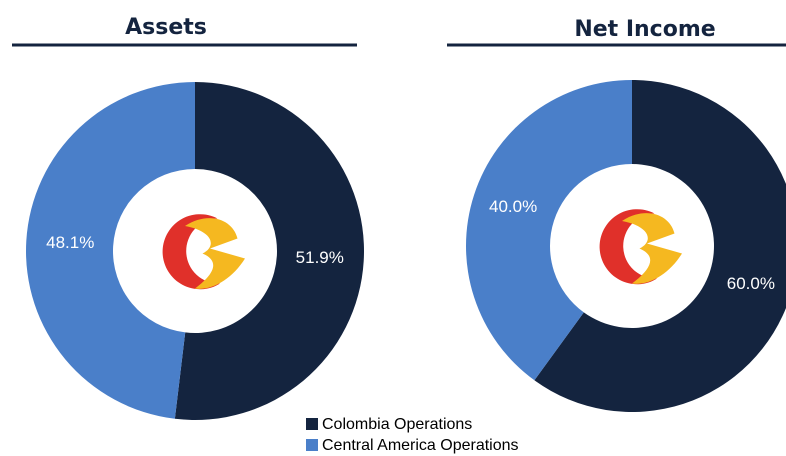 The height and width of the screenshot is (456, 786). What do you see at coordinates (397, 424) in the screenshot?
I see `legend-label: Colombia Operations` at bounding box center [397, 424].